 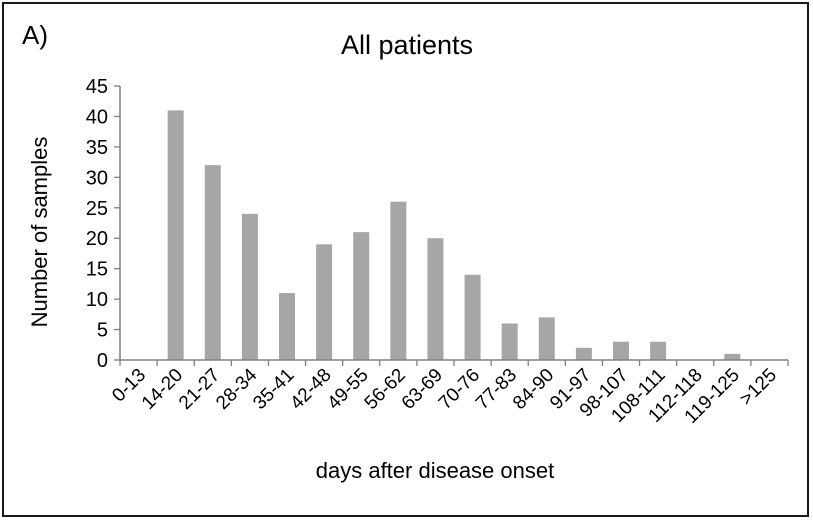 I want to click on x-tick-label: 14-20, so click(x=162, y=389).